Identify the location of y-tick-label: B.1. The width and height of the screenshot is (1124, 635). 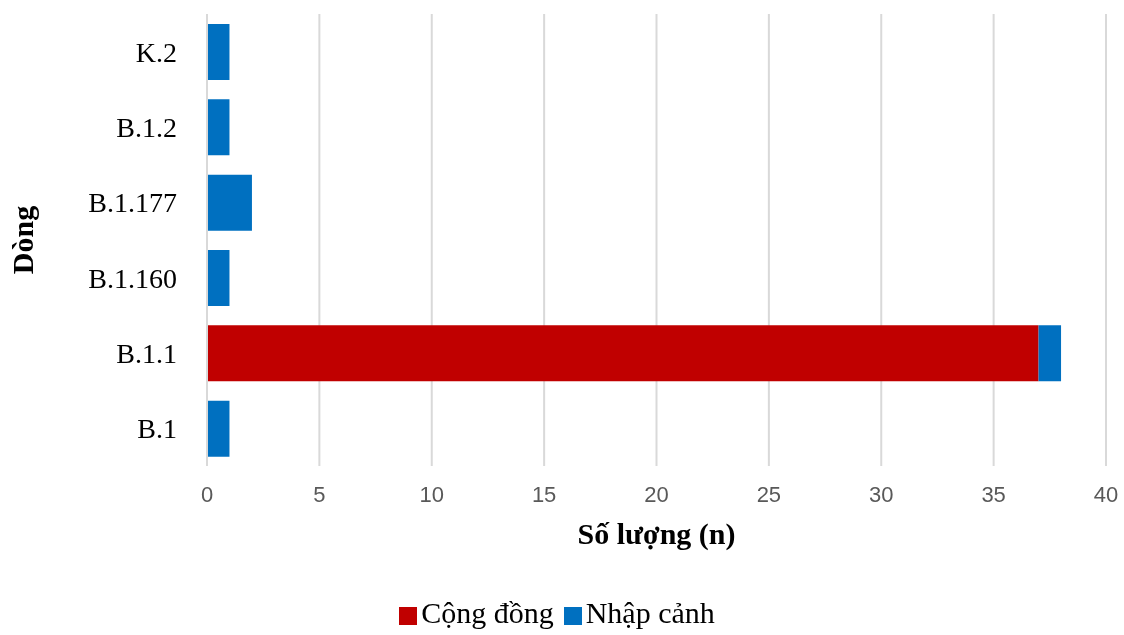
(157, 429).